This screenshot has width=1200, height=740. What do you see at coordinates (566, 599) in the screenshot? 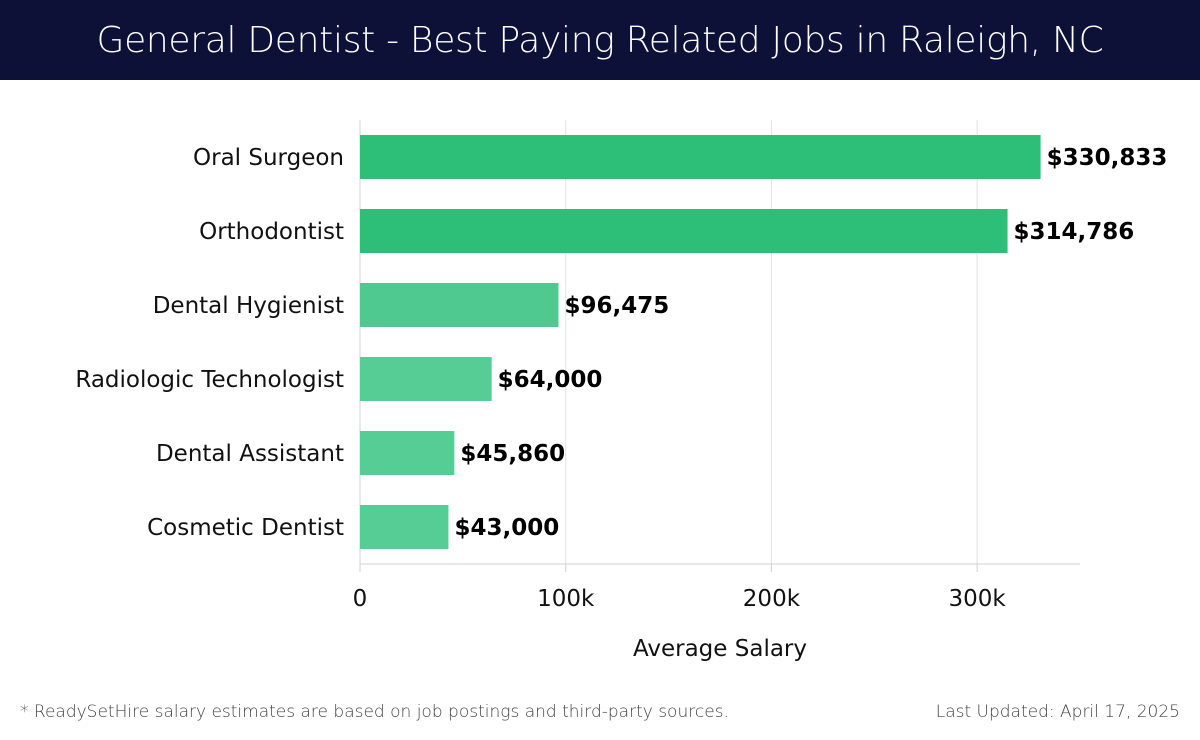
I see `x-tick-label-1: 100k` at bounding box center [566, 599].